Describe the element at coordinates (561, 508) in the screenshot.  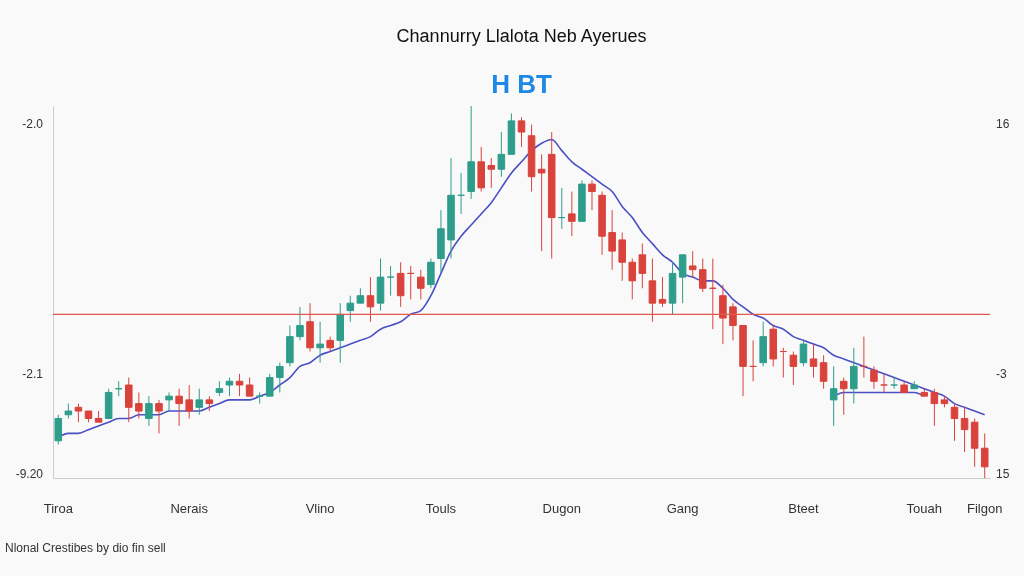
I see `x-tick-label: Dugon` at that location.